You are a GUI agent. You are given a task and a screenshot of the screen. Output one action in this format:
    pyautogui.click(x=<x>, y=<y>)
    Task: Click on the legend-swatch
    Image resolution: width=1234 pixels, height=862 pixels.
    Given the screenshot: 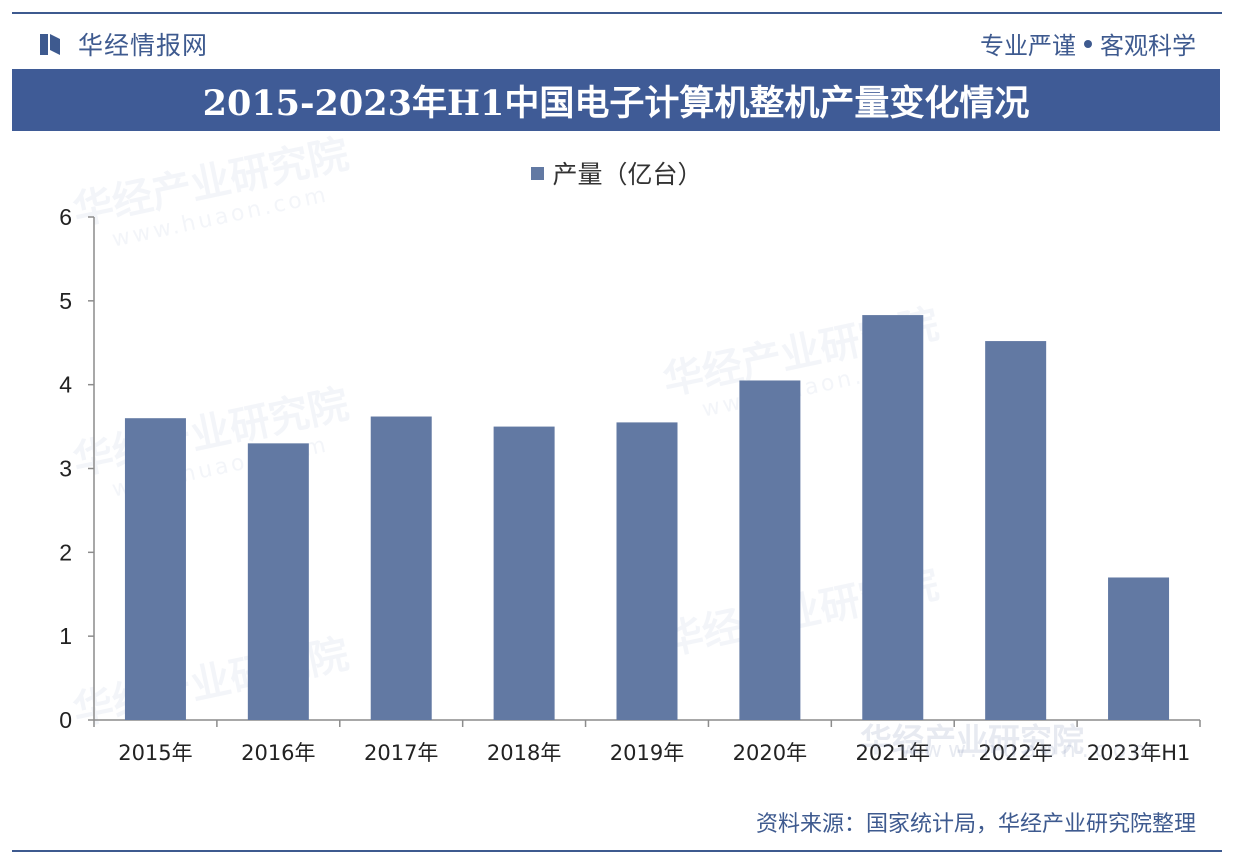 What is the action you would take?
    pyautogui.click(x=538, y=173)
    